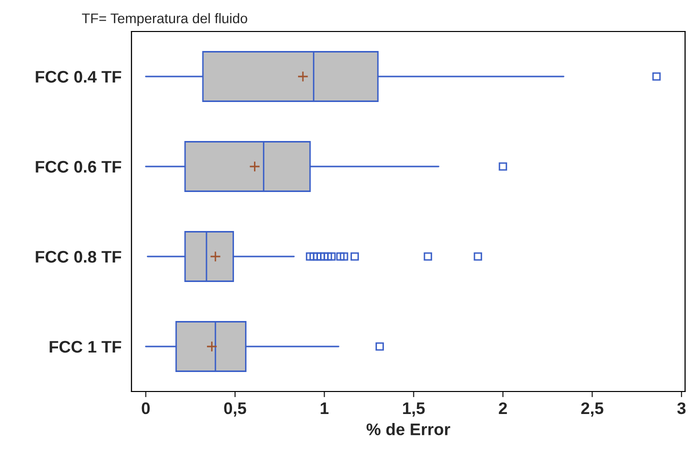 This screenshot has width=692, height=450. Describe the element at coordinates (79, 76) in the screenshot. I see `y-tick-label: FCC 0.4 TF` at that location.